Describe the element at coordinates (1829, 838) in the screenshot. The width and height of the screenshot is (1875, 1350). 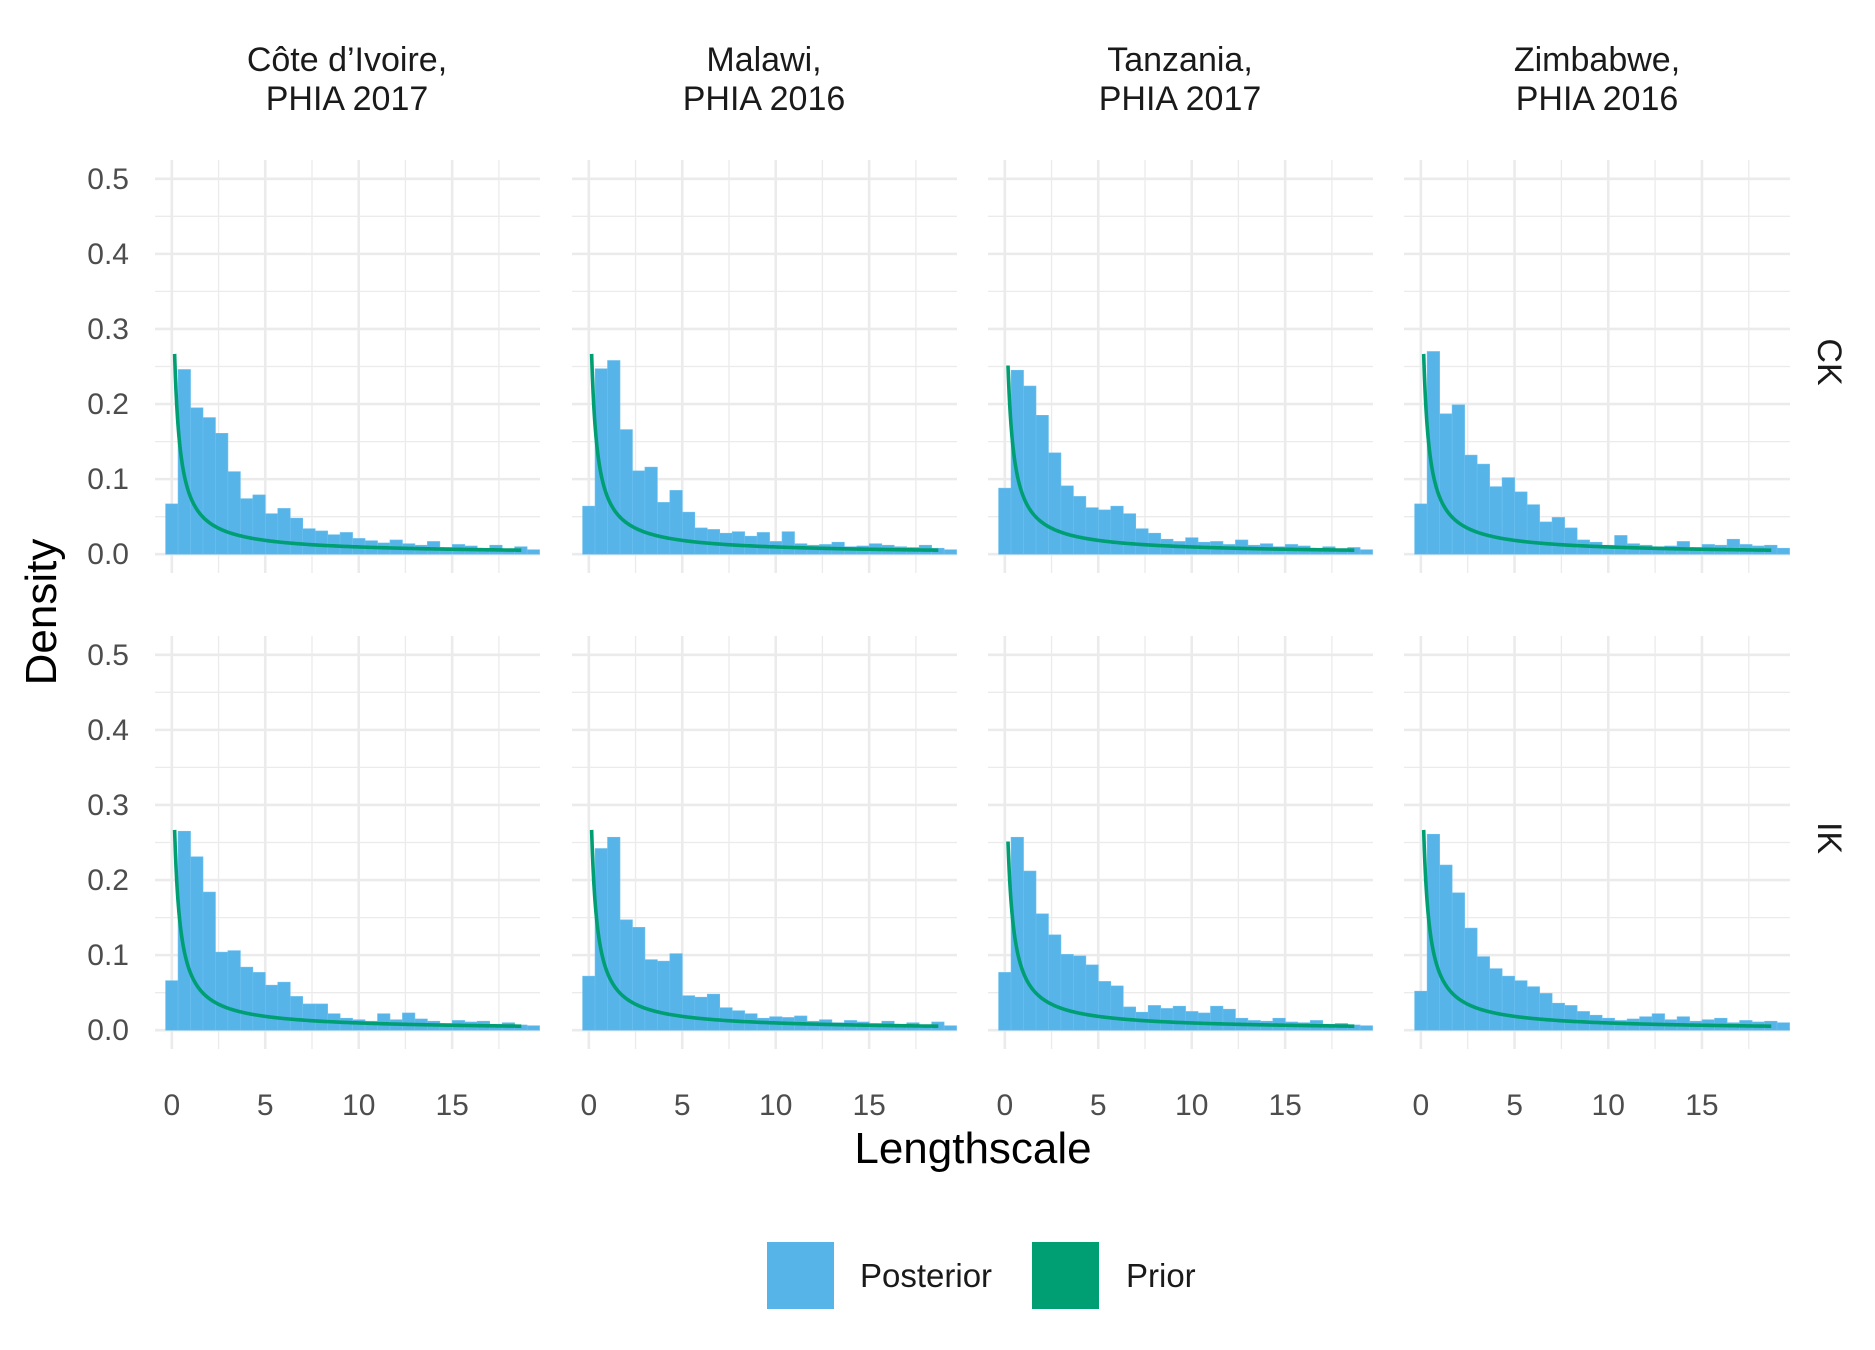
I see `strip-row-ik: IK` at that location.